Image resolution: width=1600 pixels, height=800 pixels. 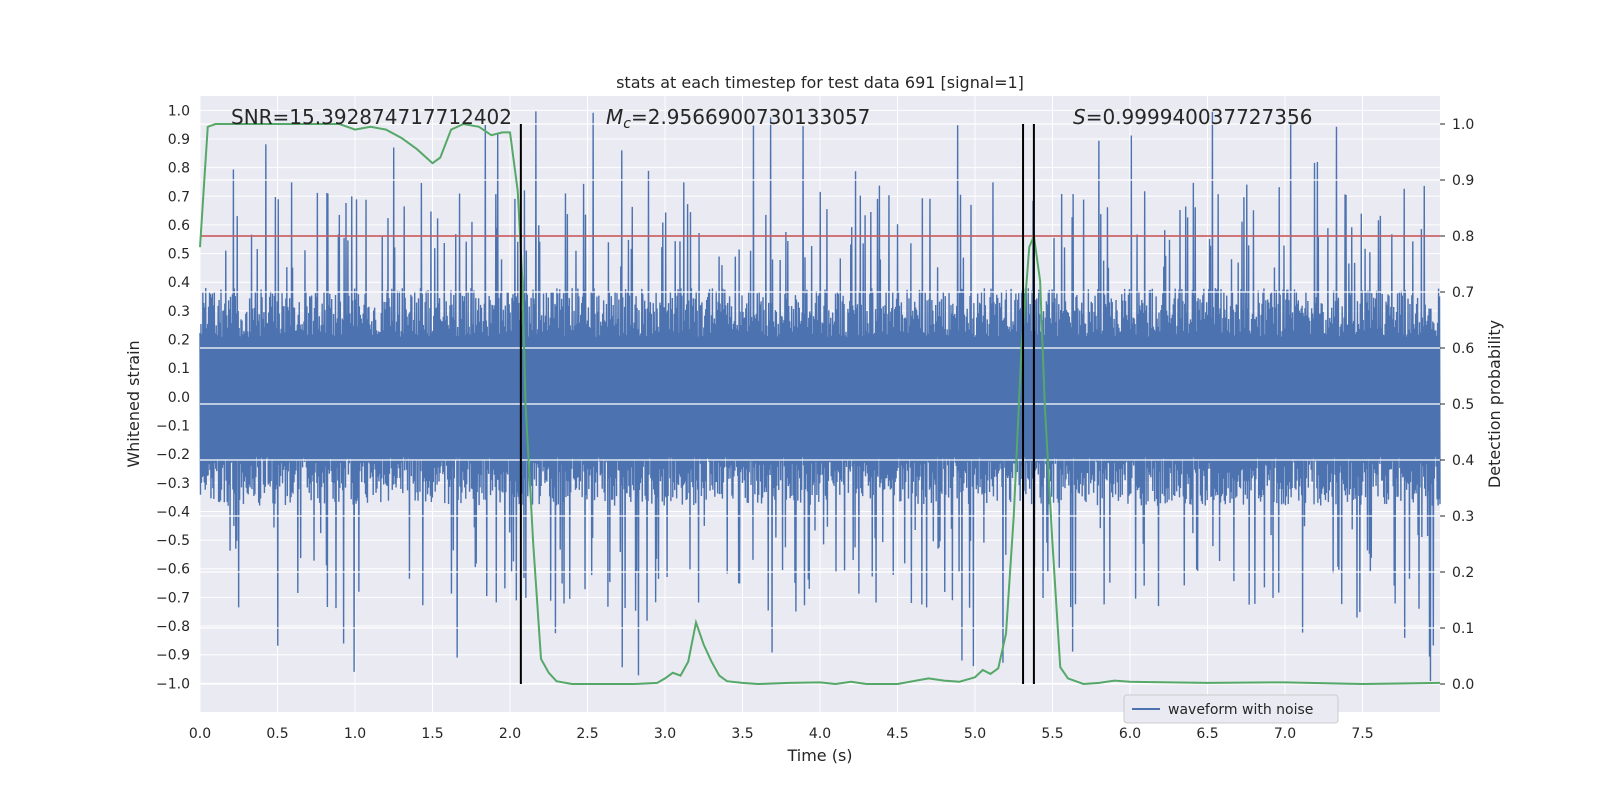 I want to click on x-tick-label: 2.5, so click(x=587, y=734).